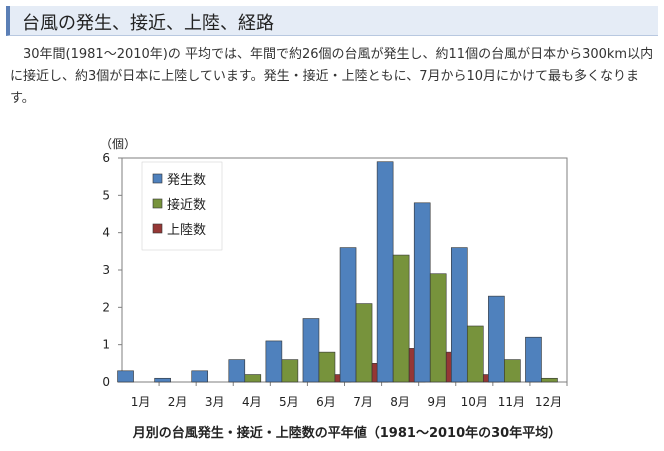 This screenshot has width=664, height=451. Describe the element at coordinates (148, 23) in the screenshot. I see `page-title: 台風の発生、接近、上陸、経路` at that location.